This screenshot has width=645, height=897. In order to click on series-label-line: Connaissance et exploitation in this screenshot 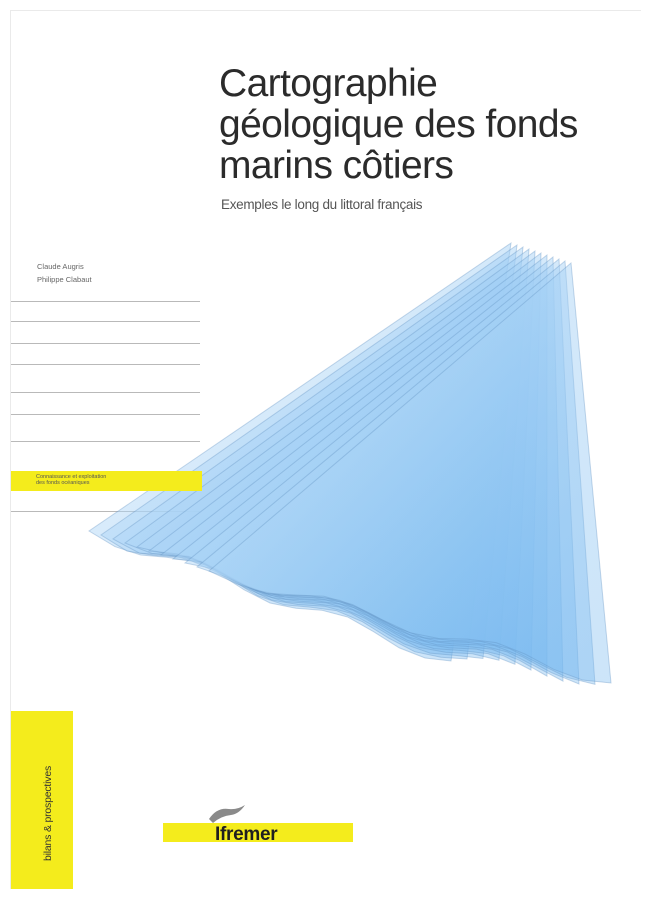, I will do `click(71, 477)`.